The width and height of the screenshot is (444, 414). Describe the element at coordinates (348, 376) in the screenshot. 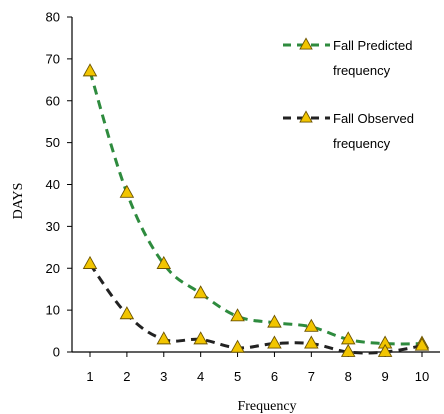

I see `x-tick-label: 8` at that location.